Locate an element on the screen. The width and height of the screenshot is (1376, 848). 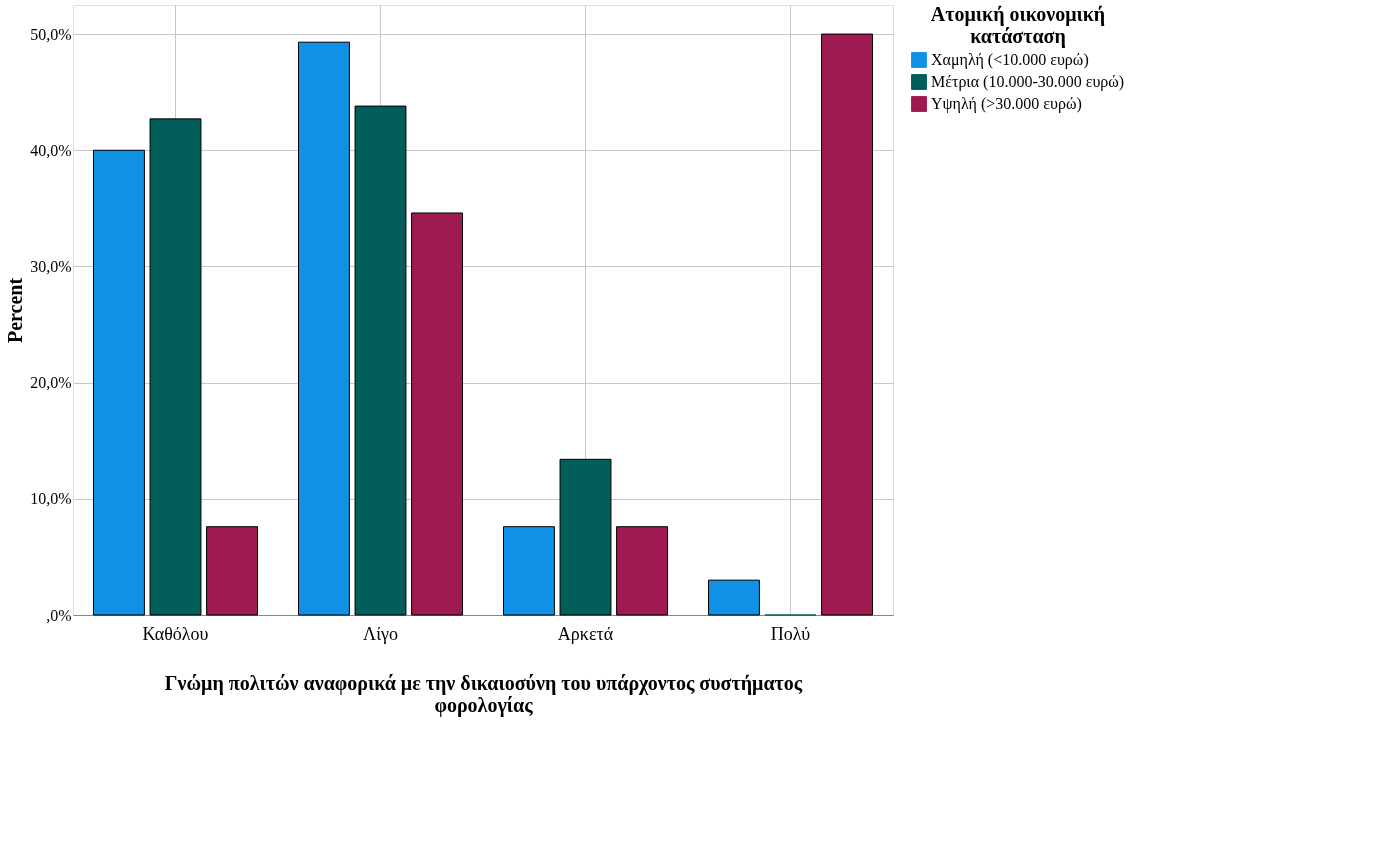
y-tick-label: 30,0% is located at coordinates (51, 266).